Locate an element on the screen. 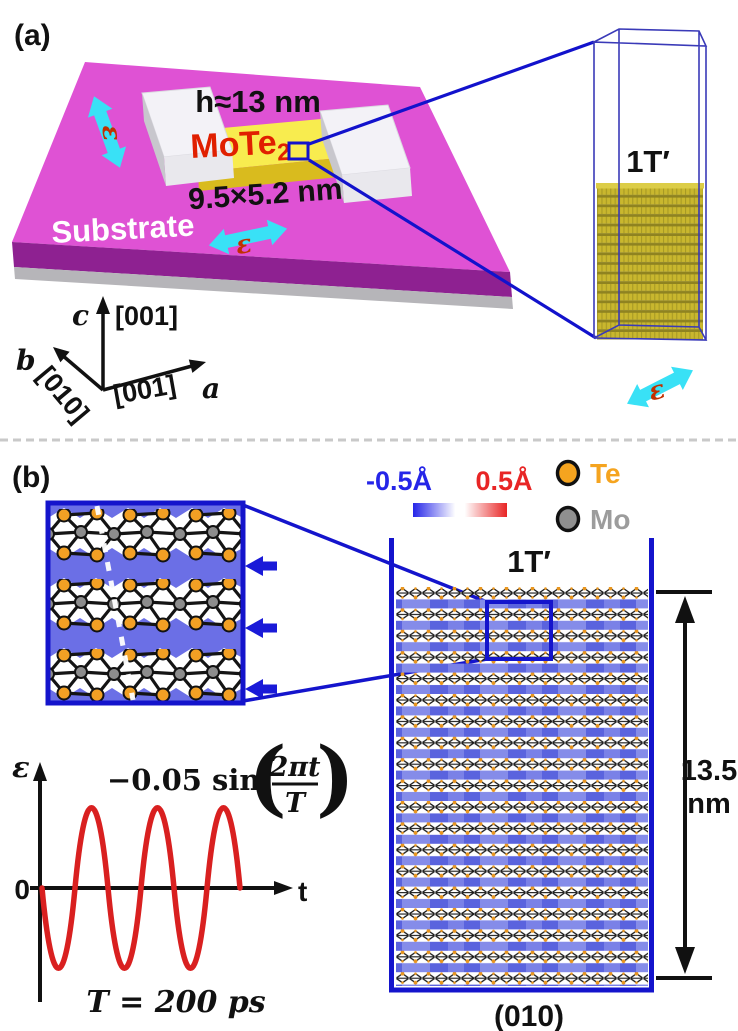  plot-y-arrowhead is located at coordinates (40, 771).